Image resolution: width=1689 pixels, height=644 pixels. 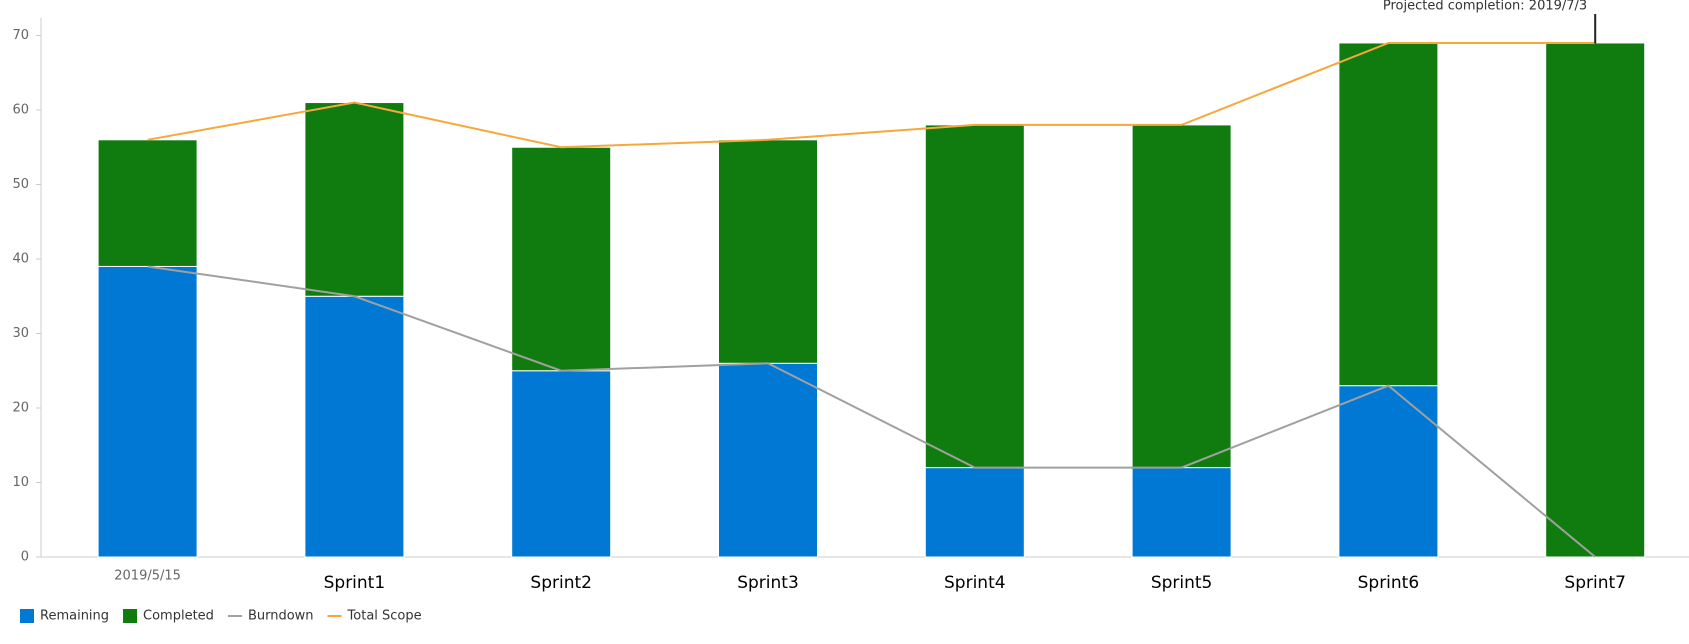 I want to click on y-tick-label: 70, so click(x=20, y=35).